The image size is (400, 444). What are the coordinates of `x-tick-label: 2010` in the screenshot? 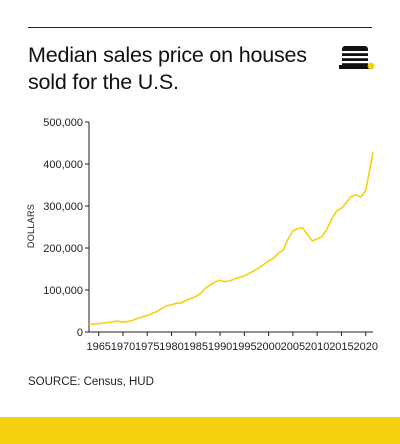 It's located at (317, 347).